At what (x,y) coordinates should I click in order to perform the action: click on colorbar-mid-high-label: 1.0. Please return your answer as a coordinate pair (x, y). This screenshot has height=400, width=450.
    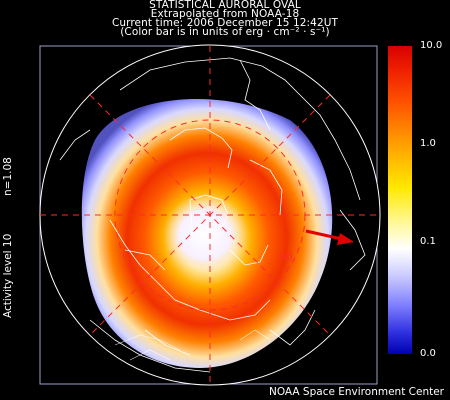
    Looking at the image, I should click on (428, 143).